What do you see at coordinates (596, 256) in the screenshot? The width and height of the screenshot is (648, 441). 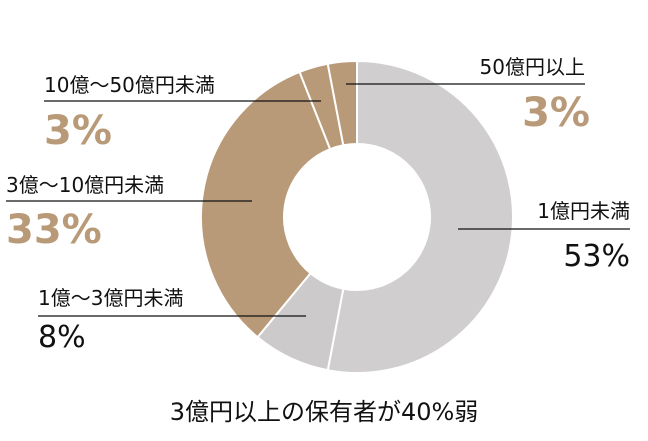 I see `slice-value-label-1: 53%` at bounding box center [596, 256].